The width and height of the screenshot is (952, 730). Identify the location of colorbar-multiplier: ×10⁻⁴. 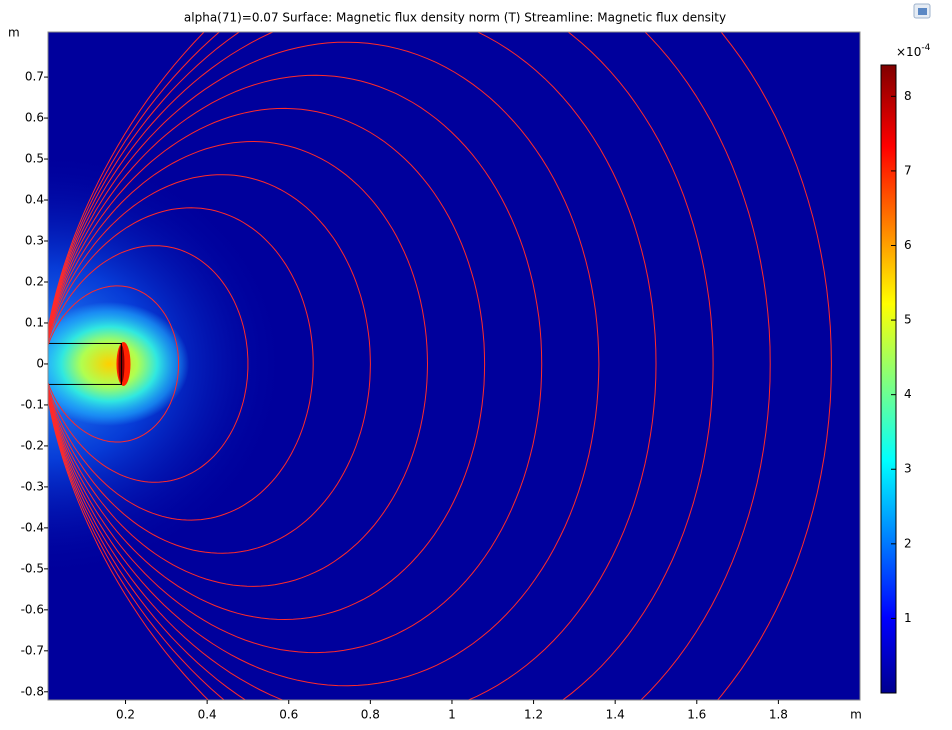
(913, 51).